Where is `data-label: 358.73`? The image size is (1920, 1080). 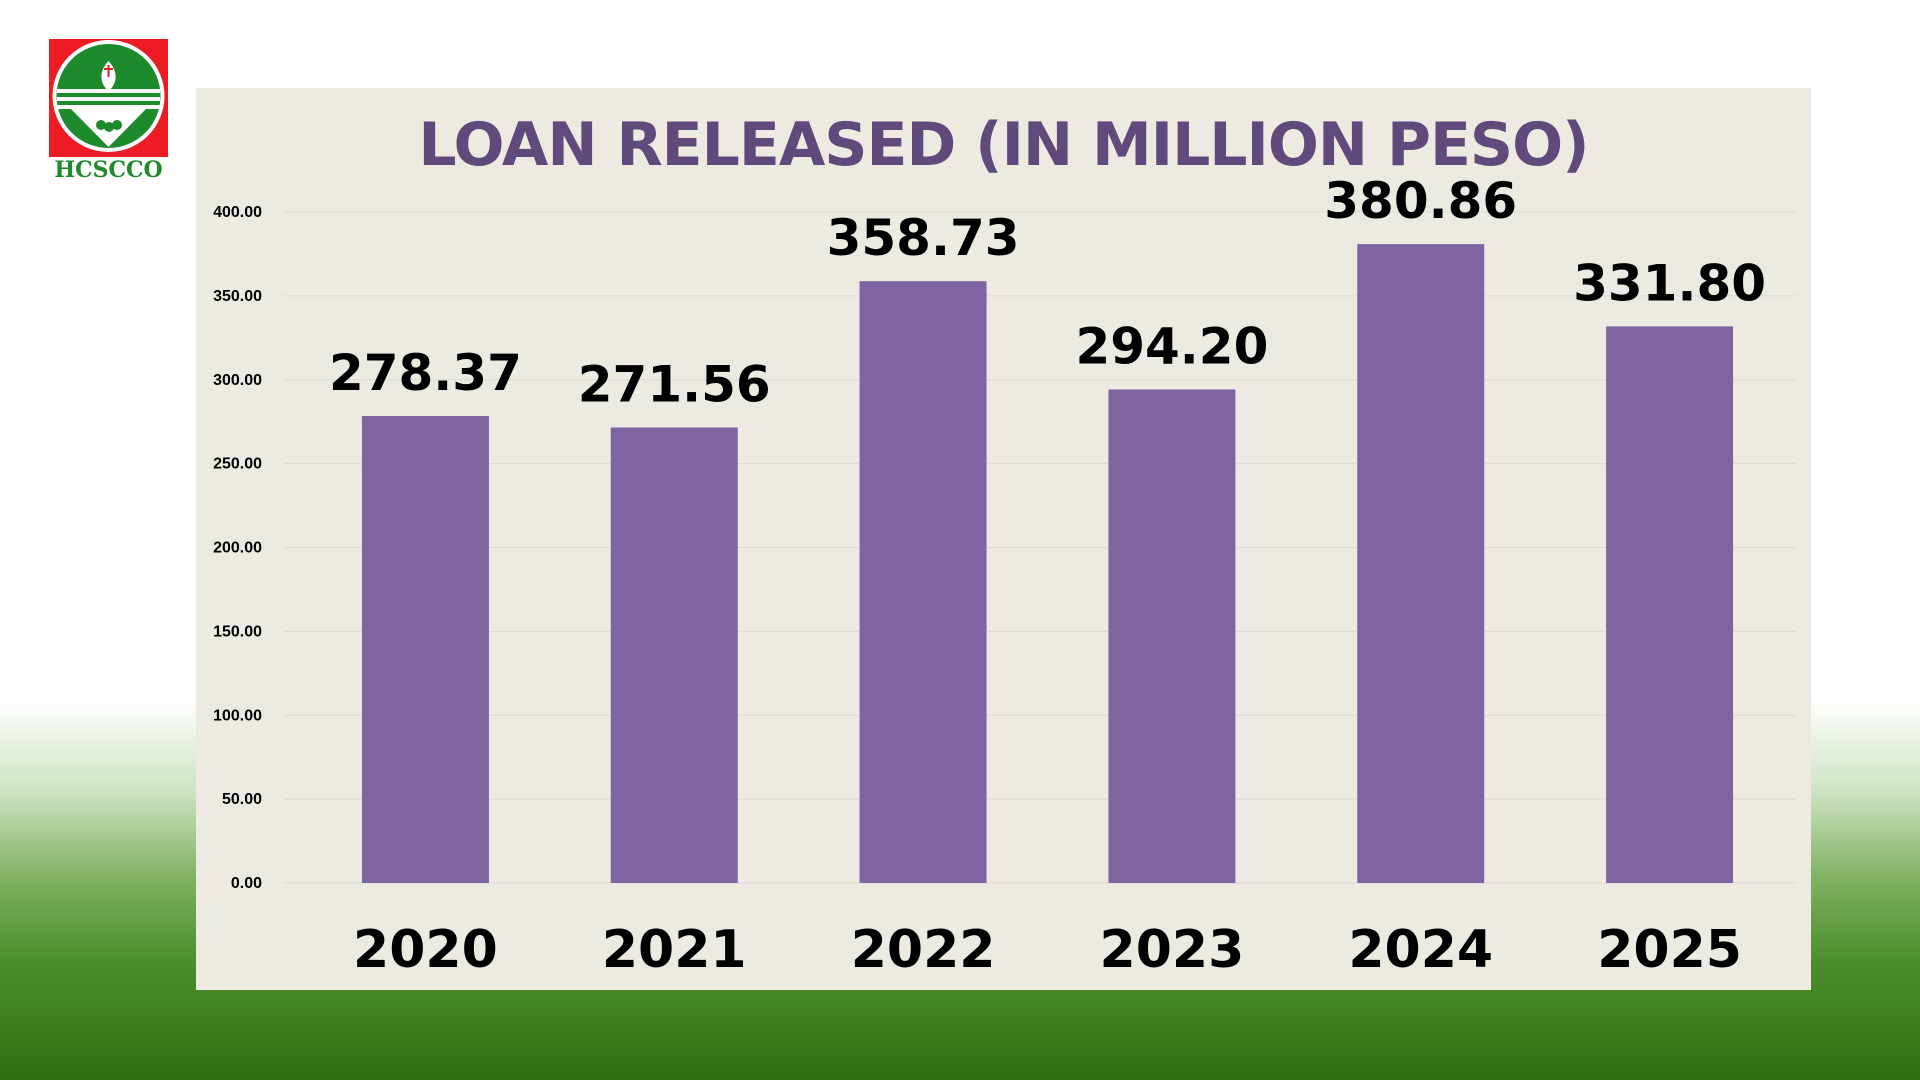 data-label: 358.73 is located at coordinates (923, 238).